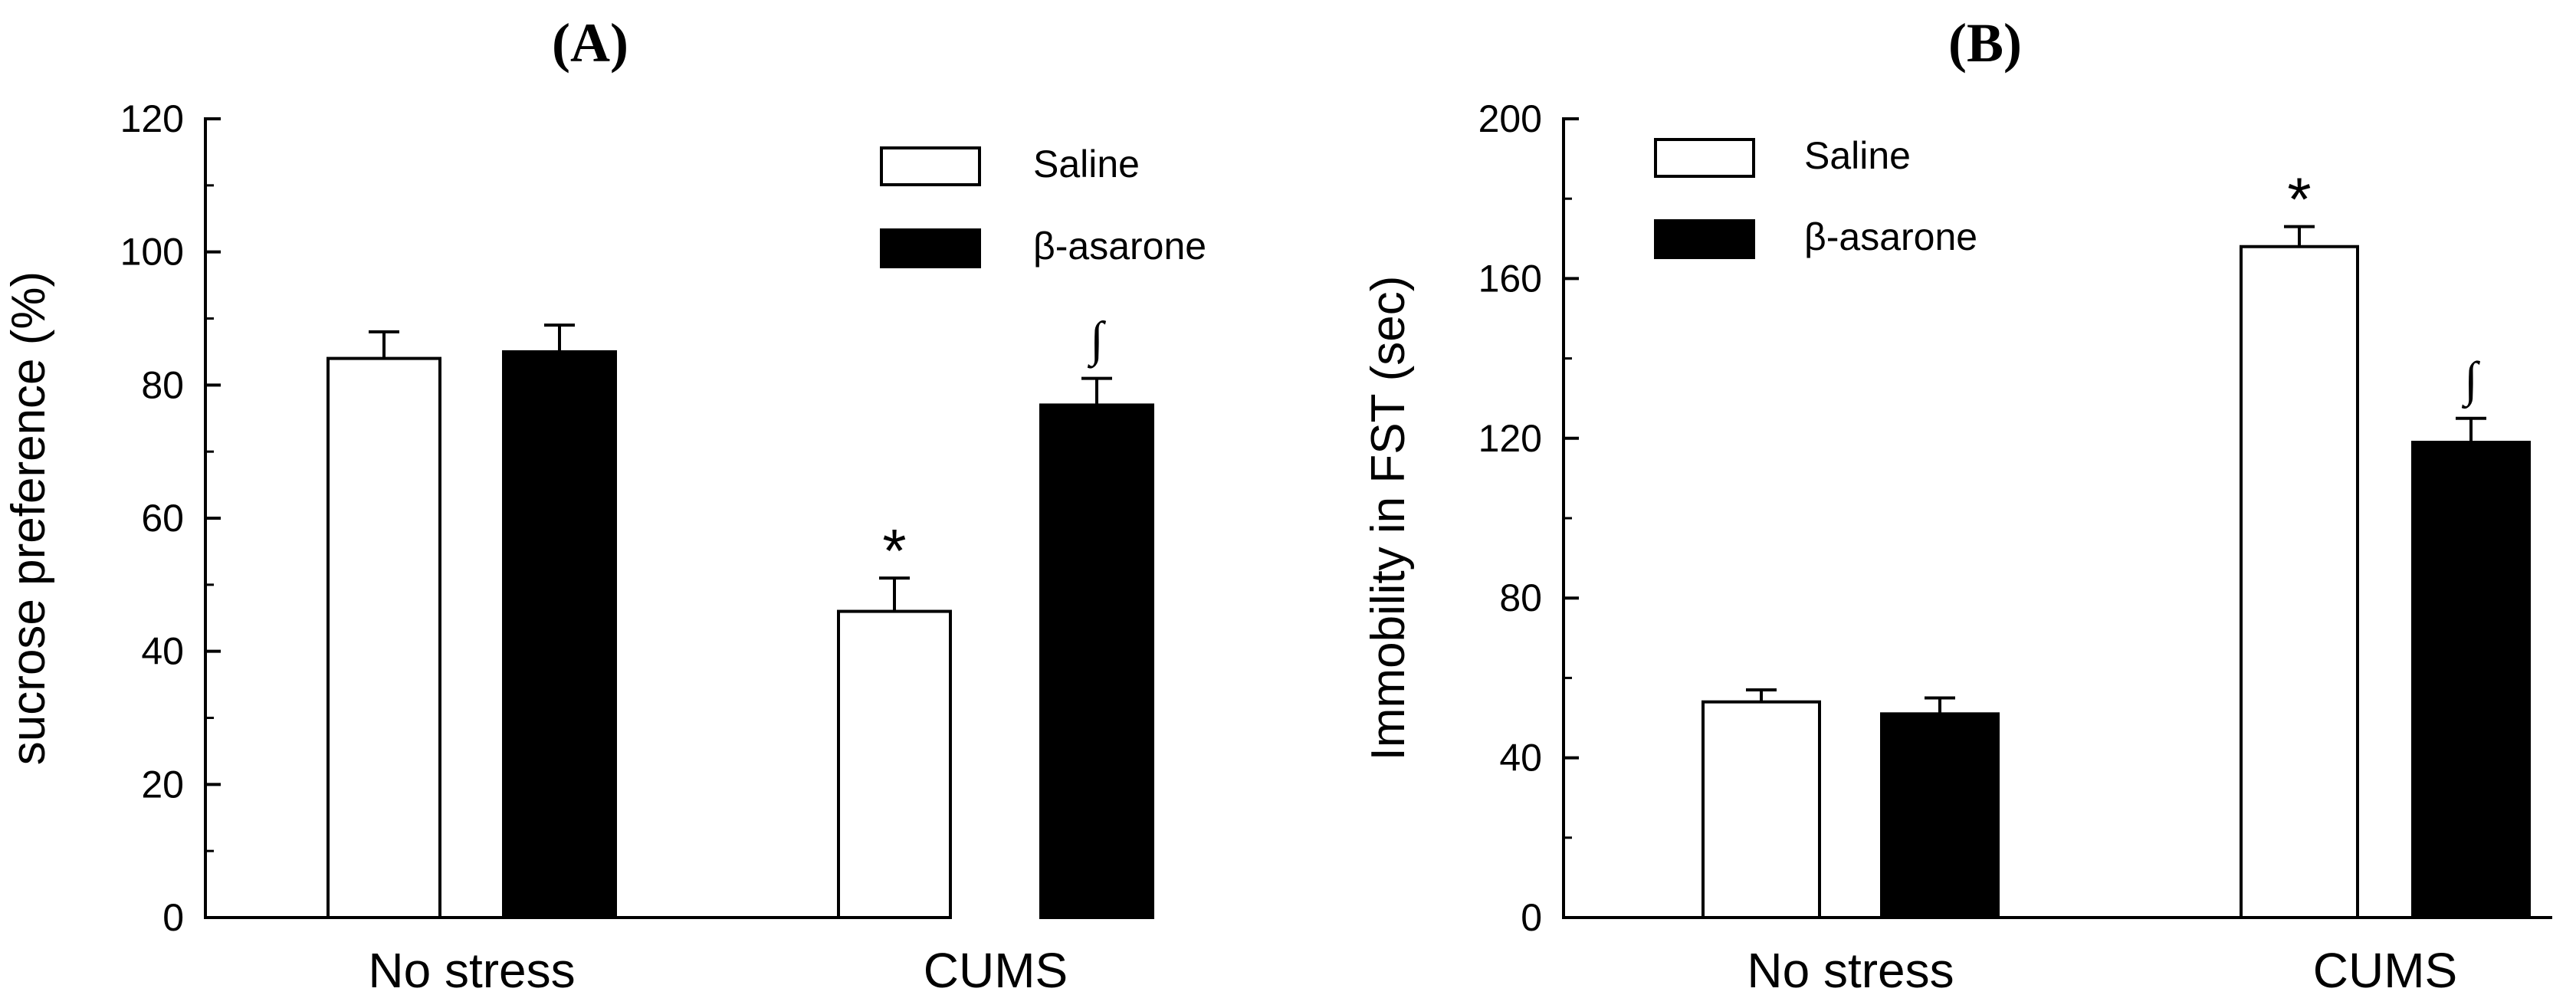 The width and height of the screenshot is (2576, 1008). I want to click on y-axis-label: sucrose preference (%), so click(28, 518).